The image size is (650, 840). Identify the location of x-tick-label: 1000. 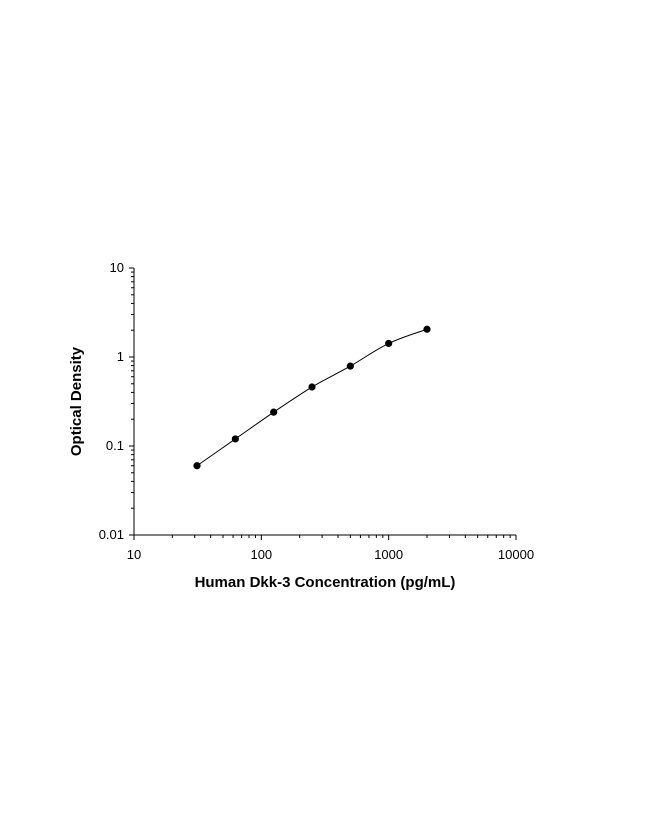
(388, 554).